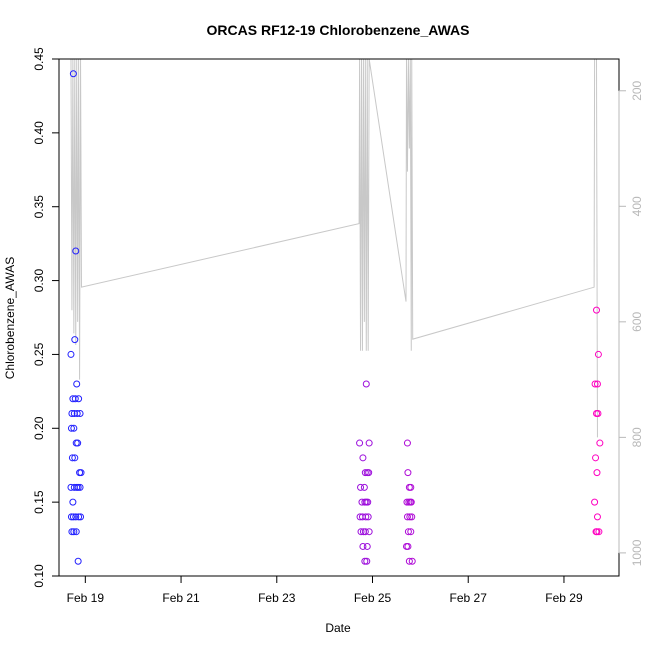  I want to click on y-tick-label-0: 0.10, so click(39, 576).